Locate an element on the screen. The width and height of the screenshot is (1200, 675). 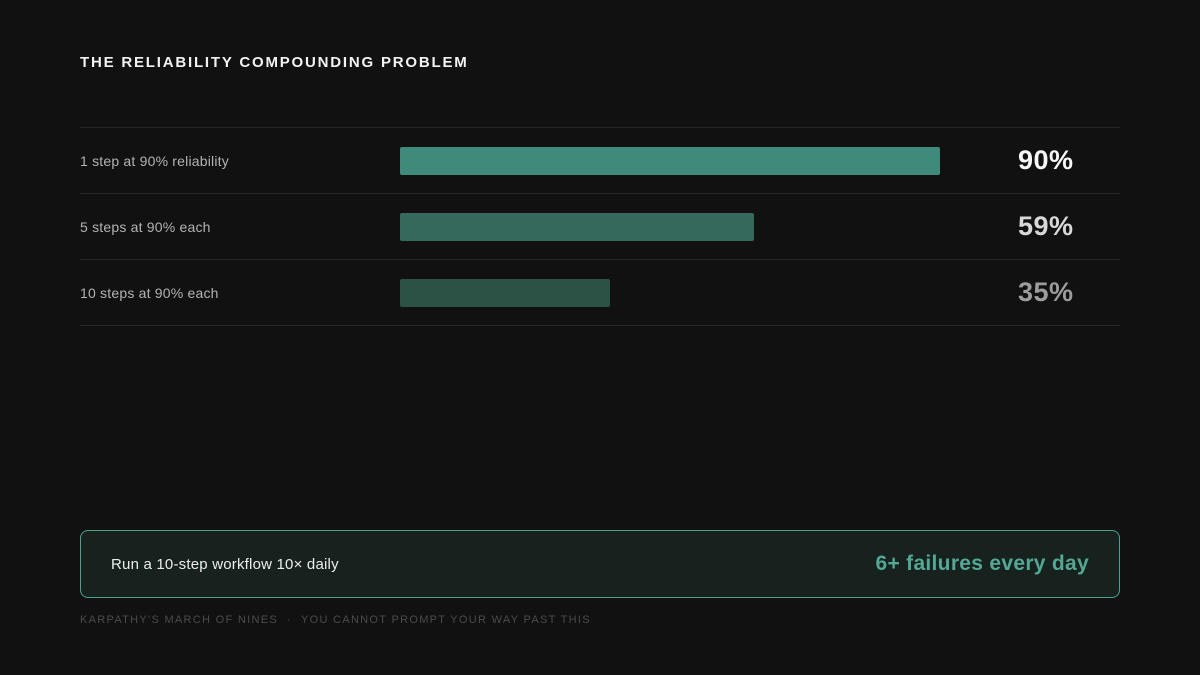
row-label: 5 steps at 90% each is located at coordinates (145, 226).